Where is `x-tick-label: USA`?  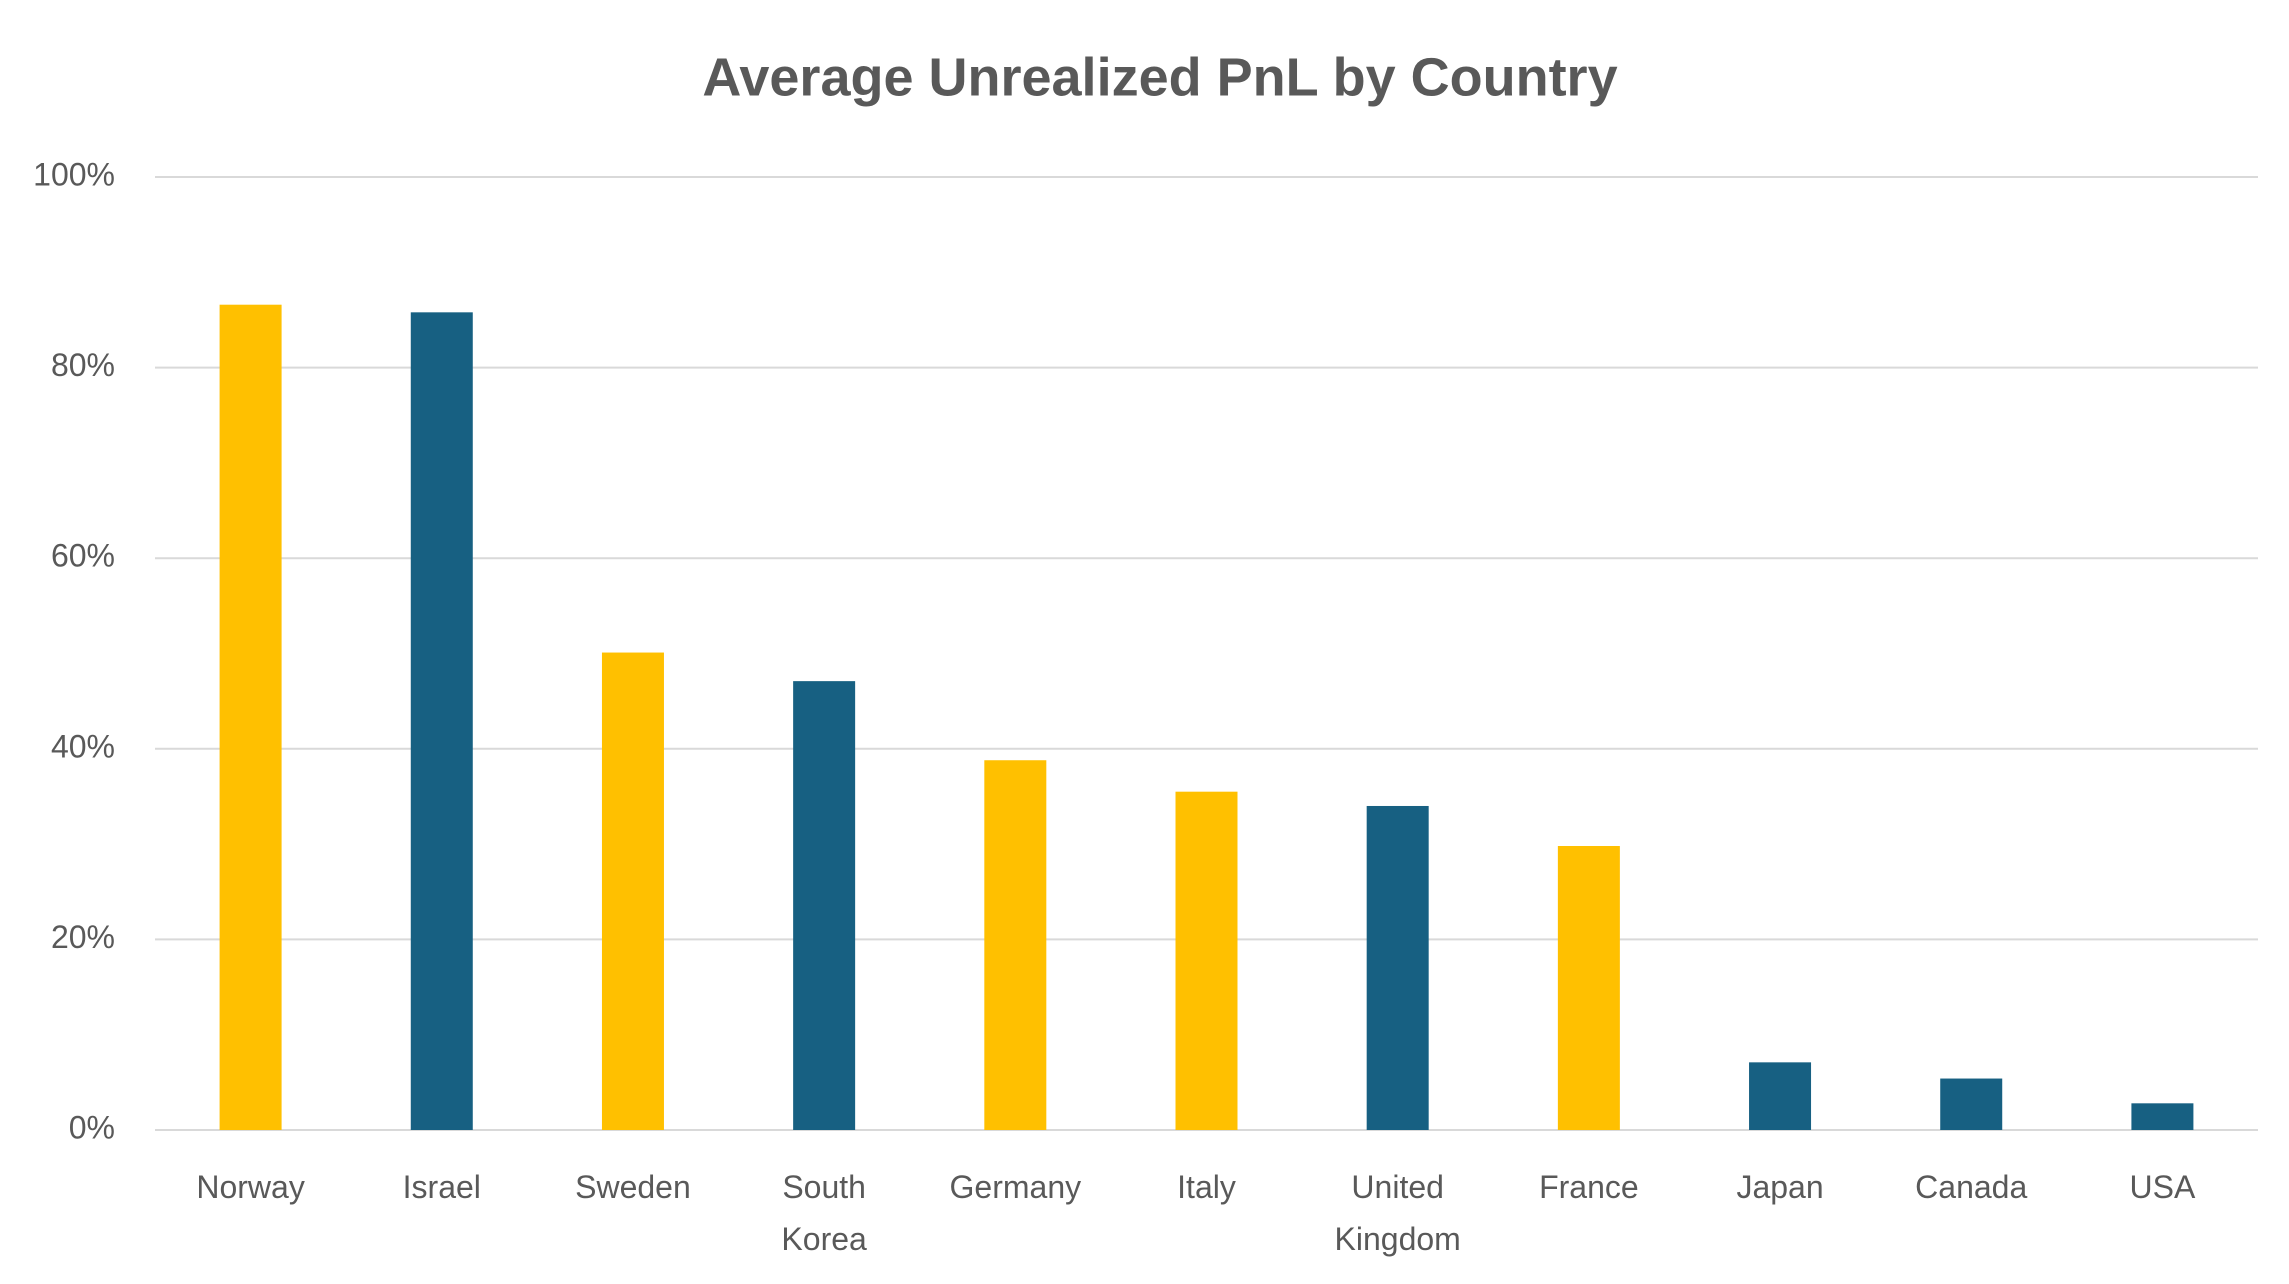
x-tick-label: USA is located at coordinates (2162, 1187).